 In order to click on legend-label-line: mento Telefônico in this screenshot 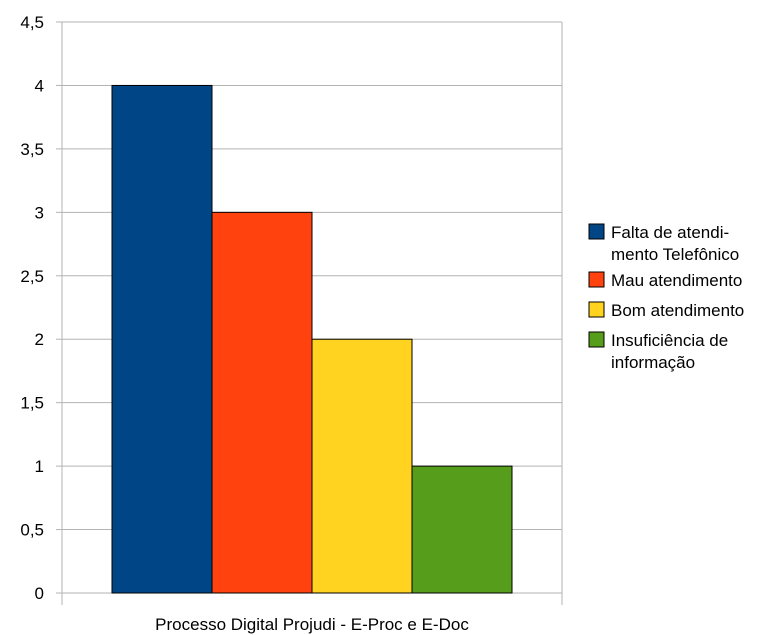, I will do `click(675, 254)`.